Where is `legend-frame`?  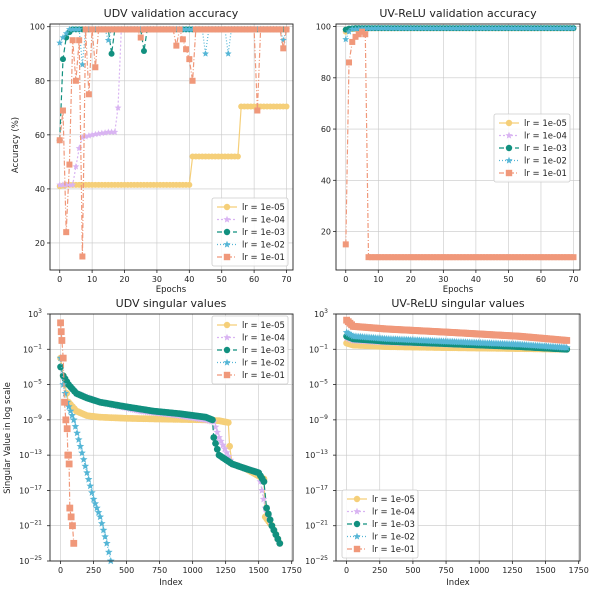
legend-frame is located at coordinates (532, 148).